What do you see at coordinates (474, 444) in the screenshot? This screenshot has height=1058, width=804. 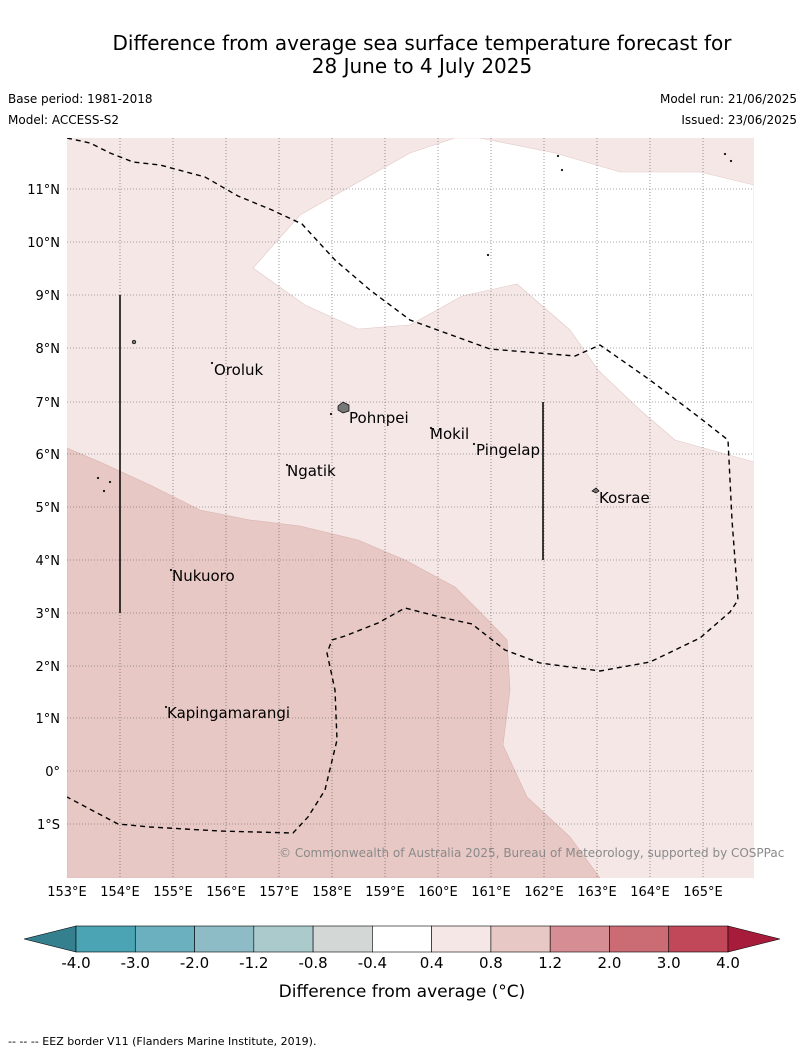 I see `pingelap-islet` at bounding box center [474, 444].